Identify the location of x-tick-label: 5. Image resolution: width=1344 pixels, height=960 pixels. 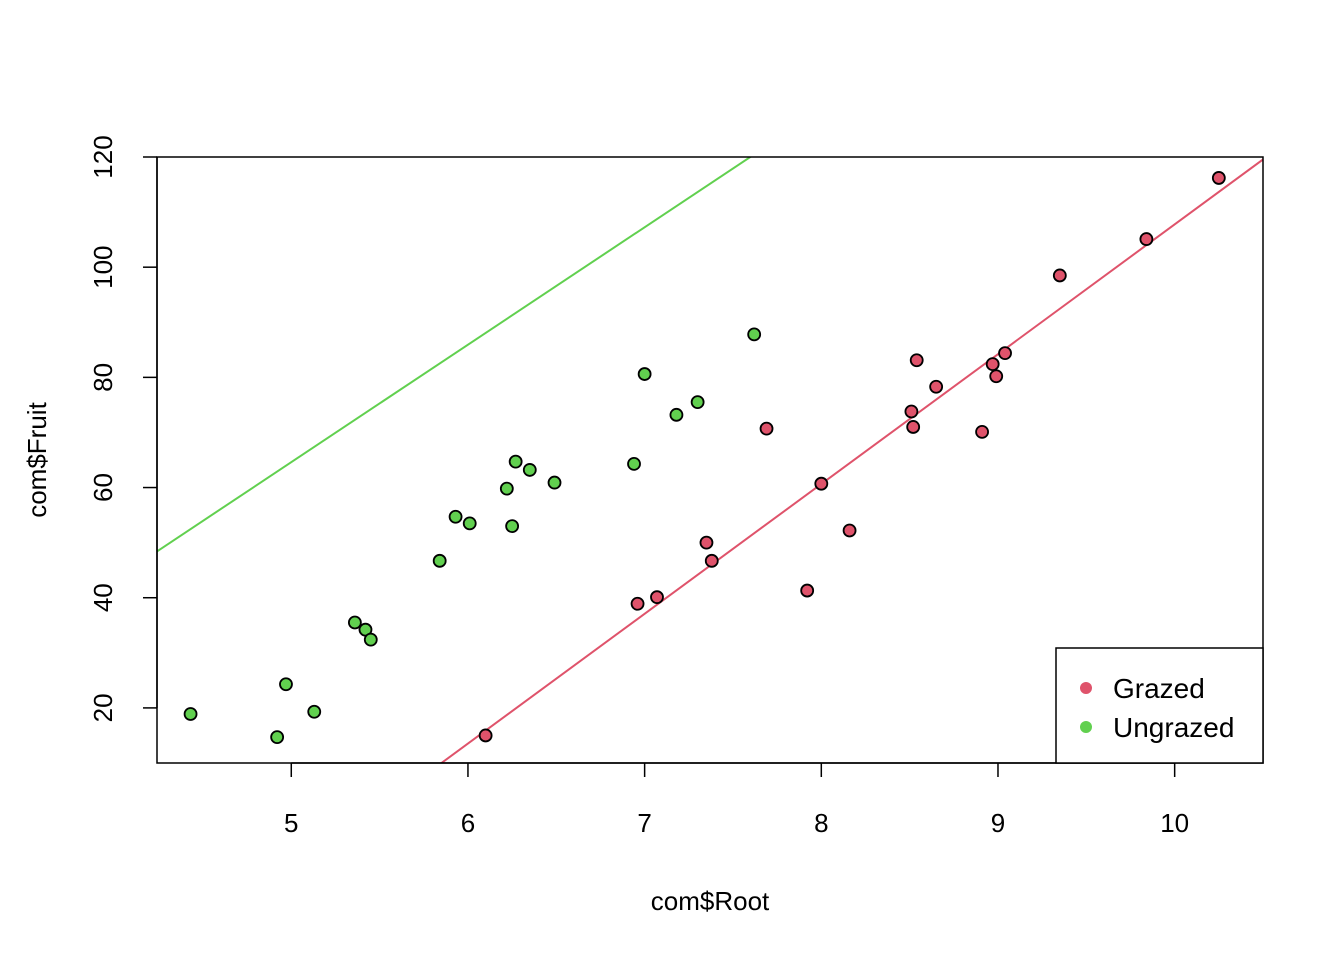
(291, 823).